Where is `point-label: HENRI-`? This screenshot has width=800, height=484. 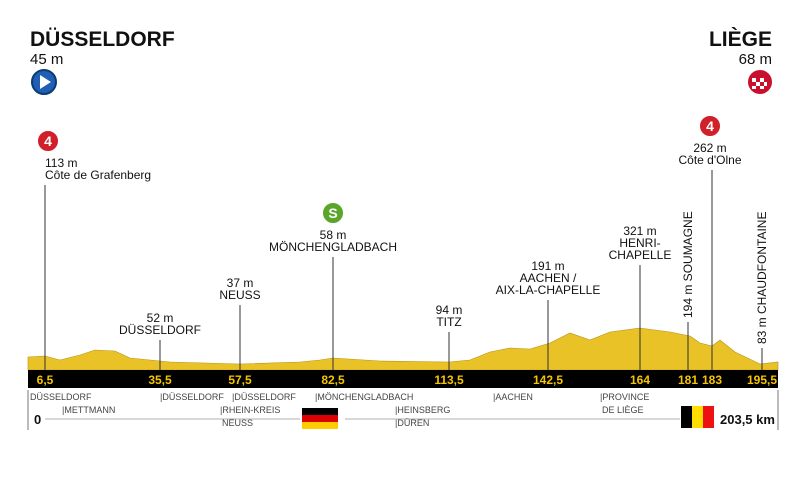 point-label: HENRI- is located at coordinates (639, 243).